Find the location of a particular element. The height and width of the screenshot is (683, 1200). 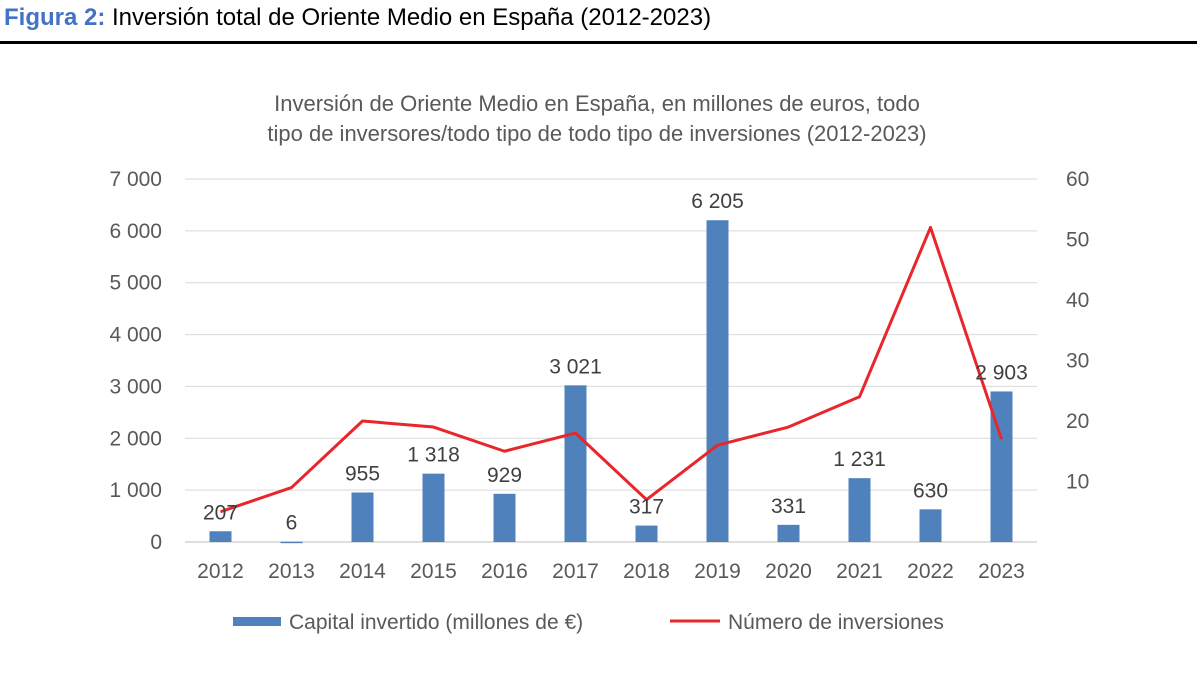

legend-bar-swatch is located at coordinates (257, 621).